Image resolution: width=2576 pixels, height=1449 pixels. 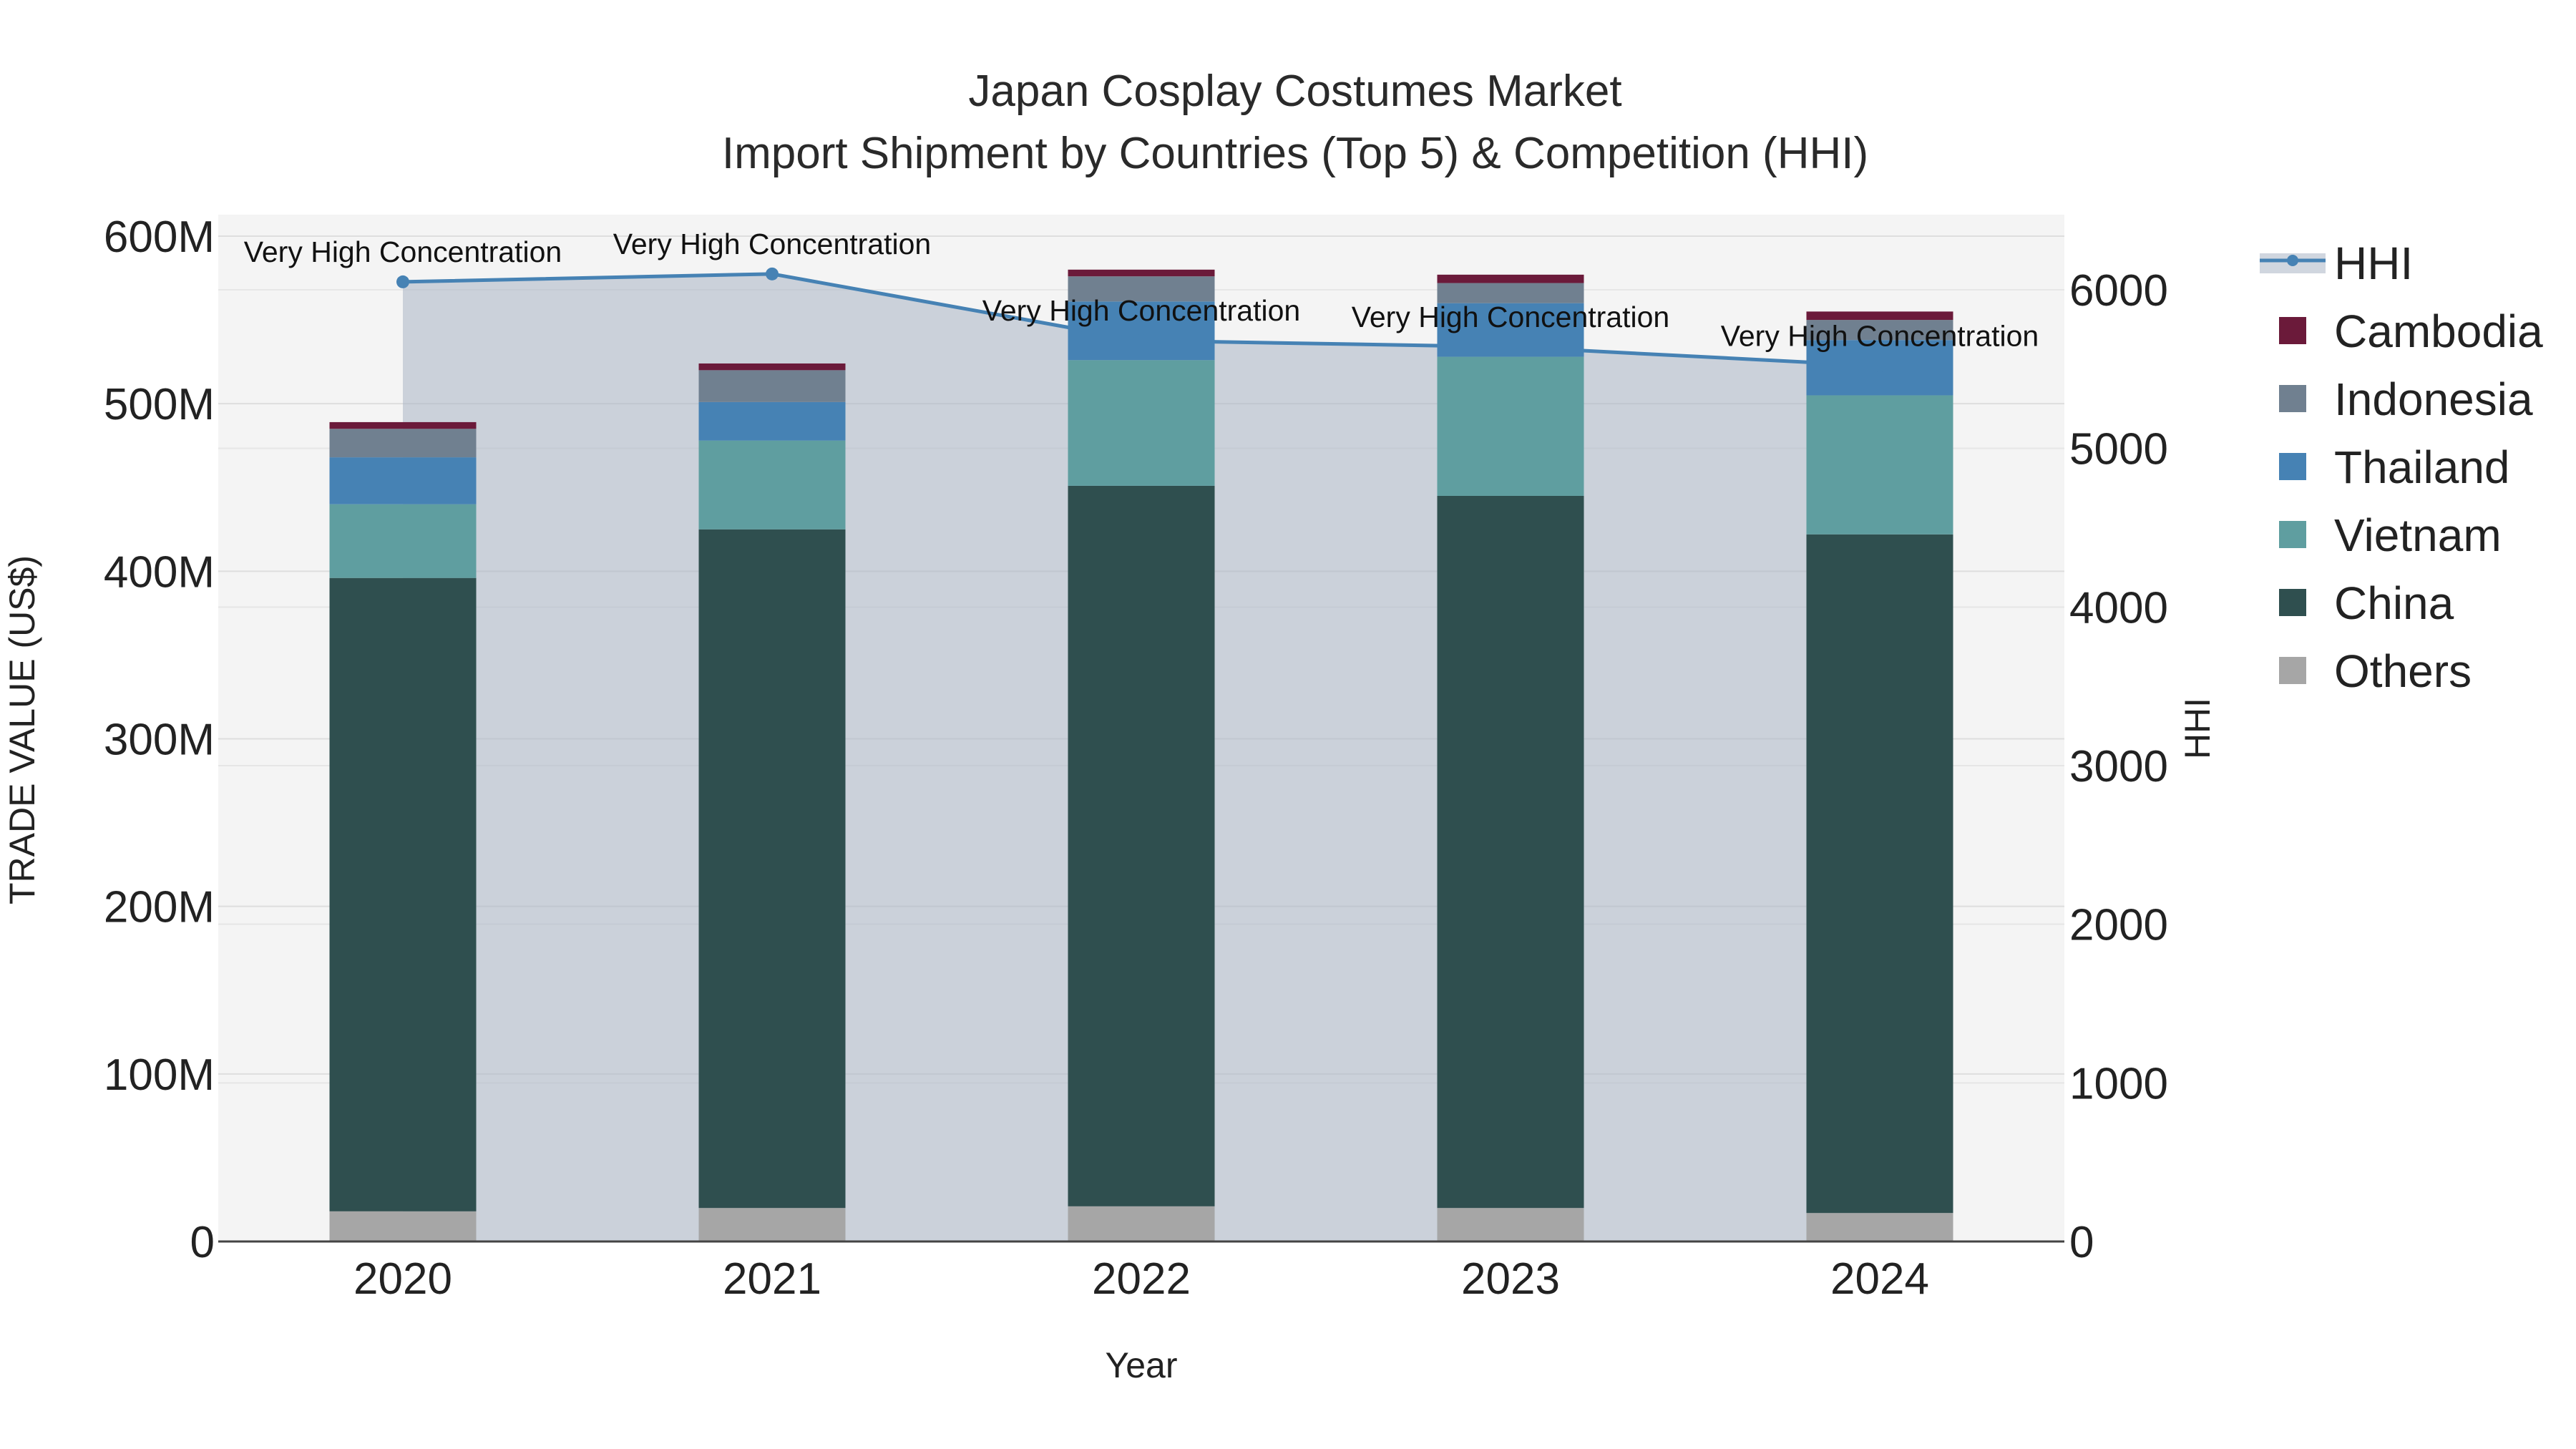 I want to click on hhi-annotation-2020: Very High Concentration, so click(x=403, y=251).